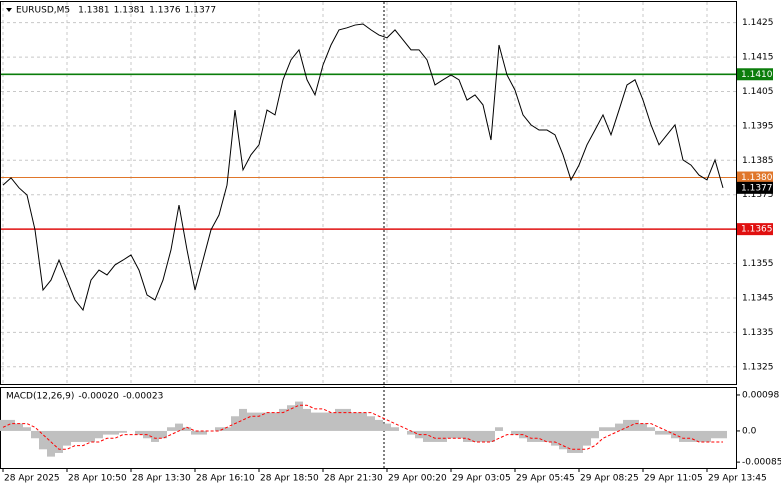  I want to click on level-tag-label: 1.1365, so click(757, 230).